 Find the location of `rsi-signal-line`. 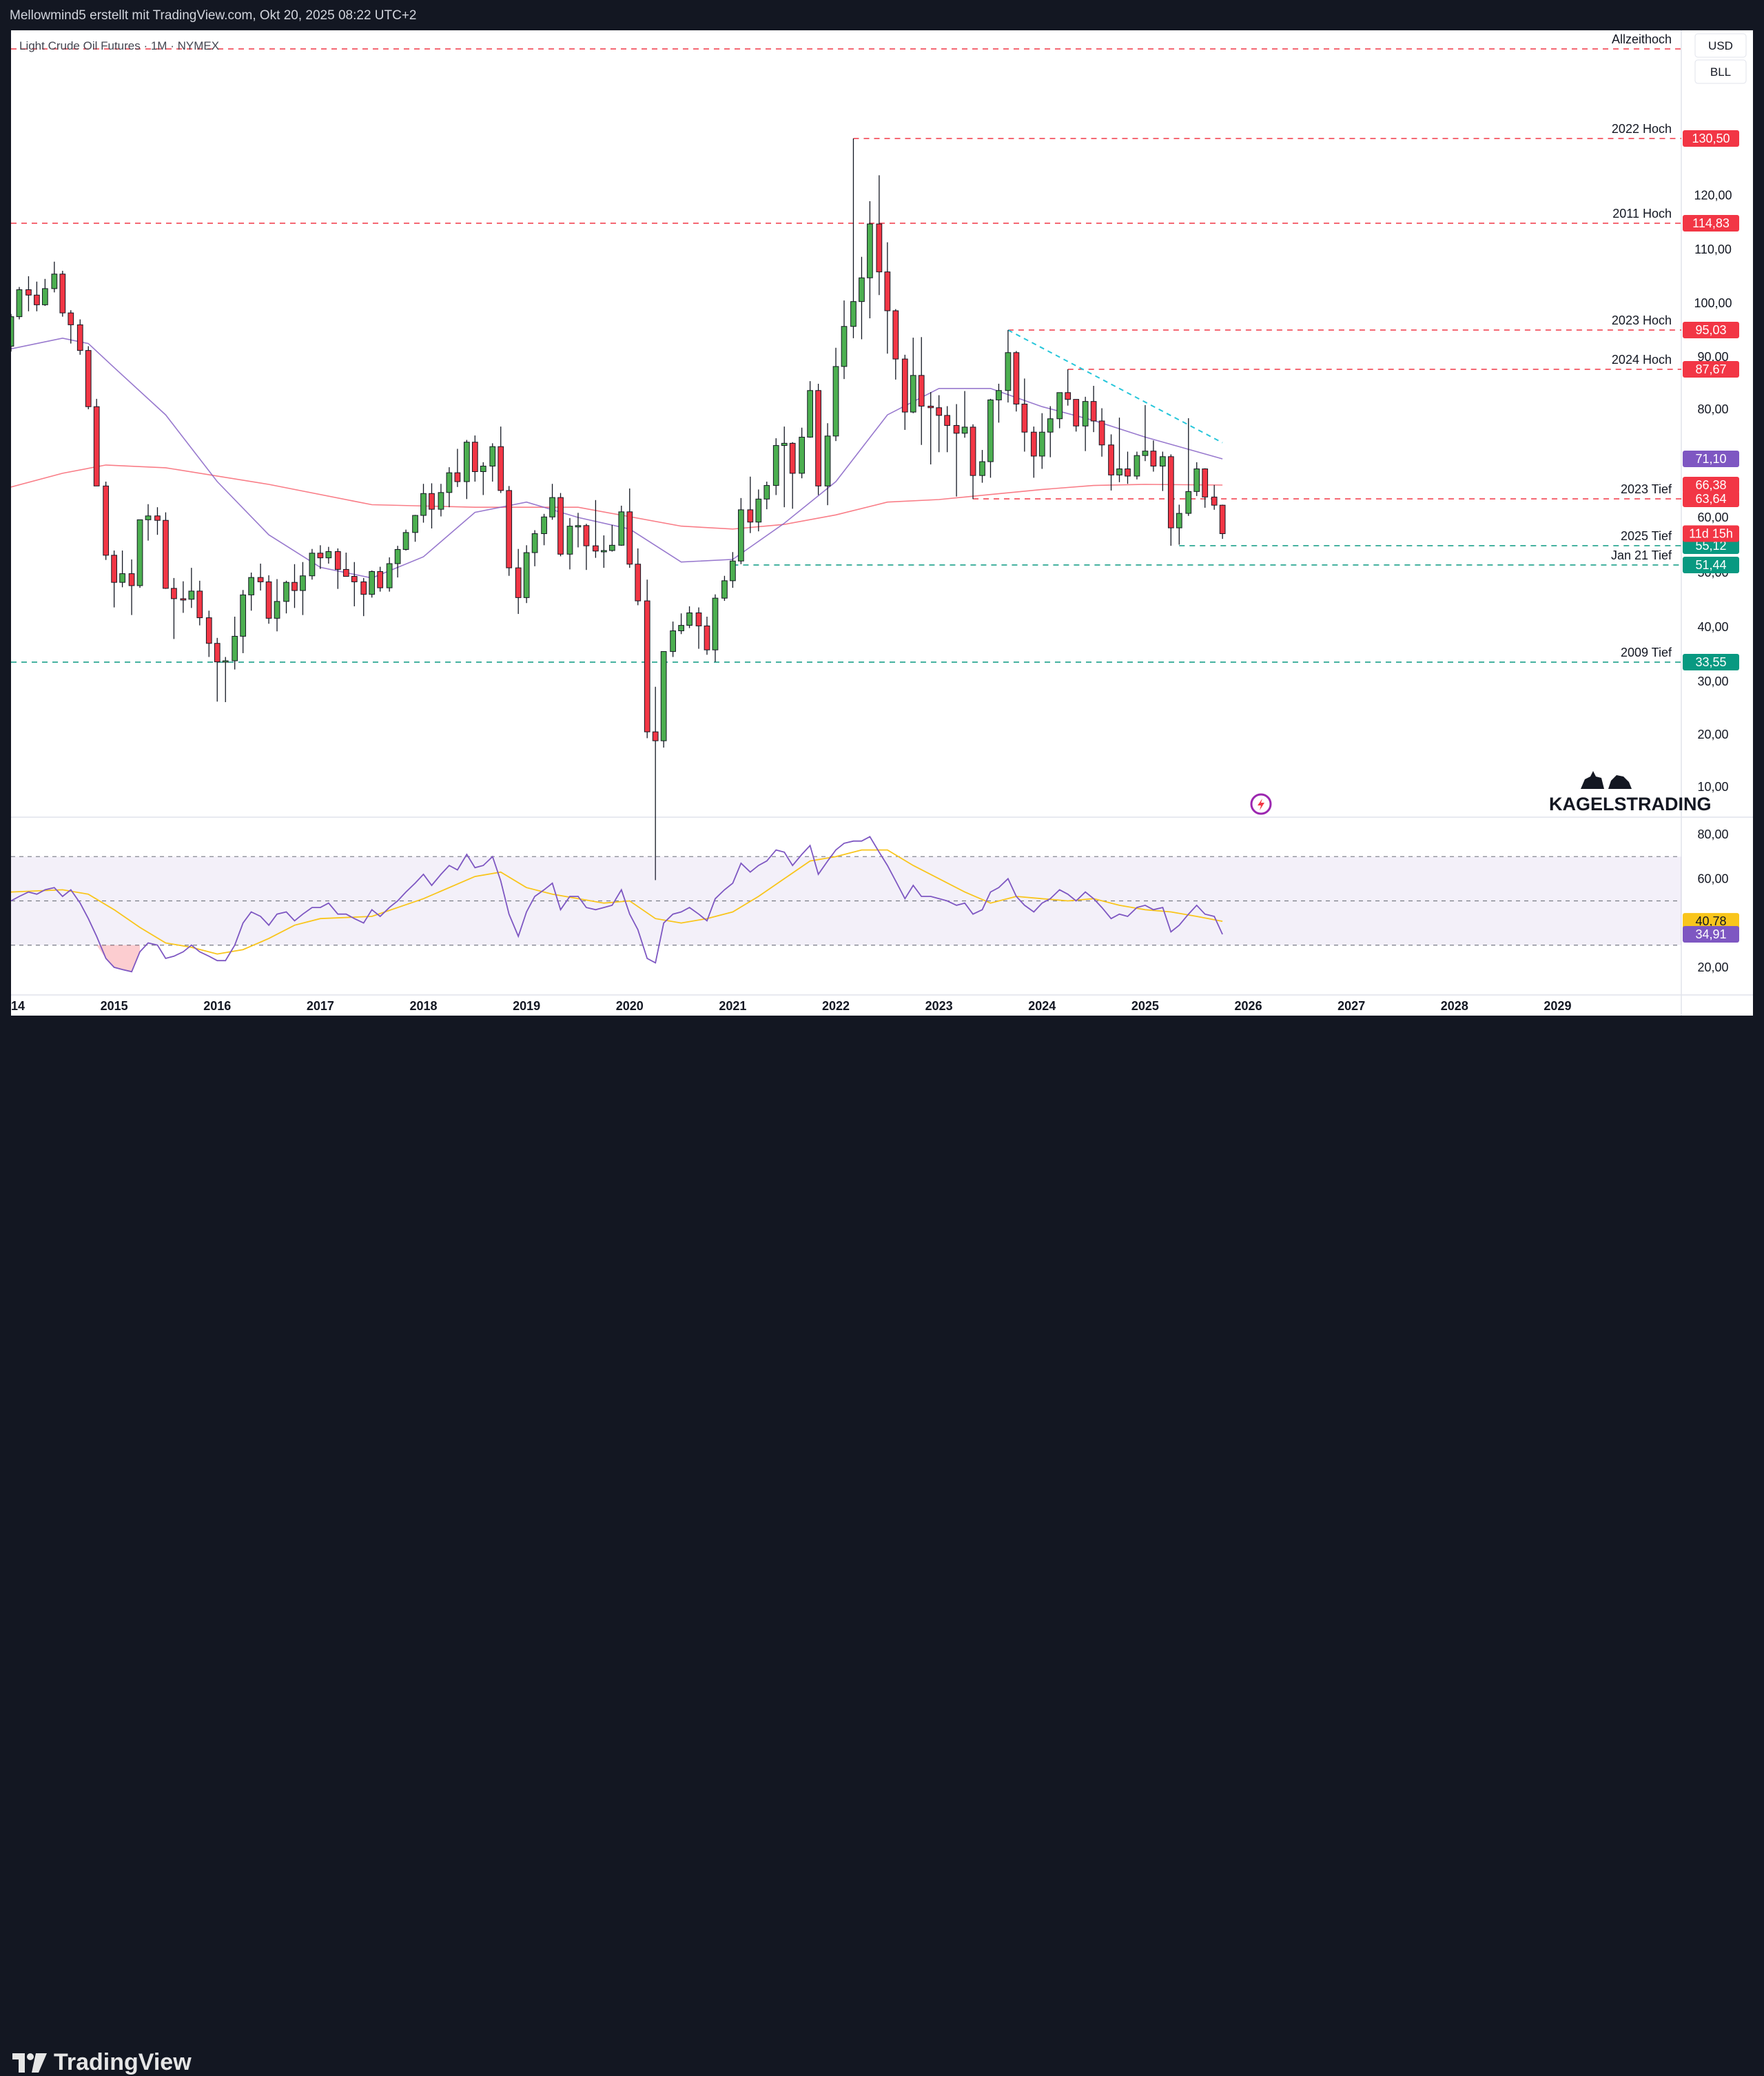

rsi-signal-line is located at coordinates (616, 902).